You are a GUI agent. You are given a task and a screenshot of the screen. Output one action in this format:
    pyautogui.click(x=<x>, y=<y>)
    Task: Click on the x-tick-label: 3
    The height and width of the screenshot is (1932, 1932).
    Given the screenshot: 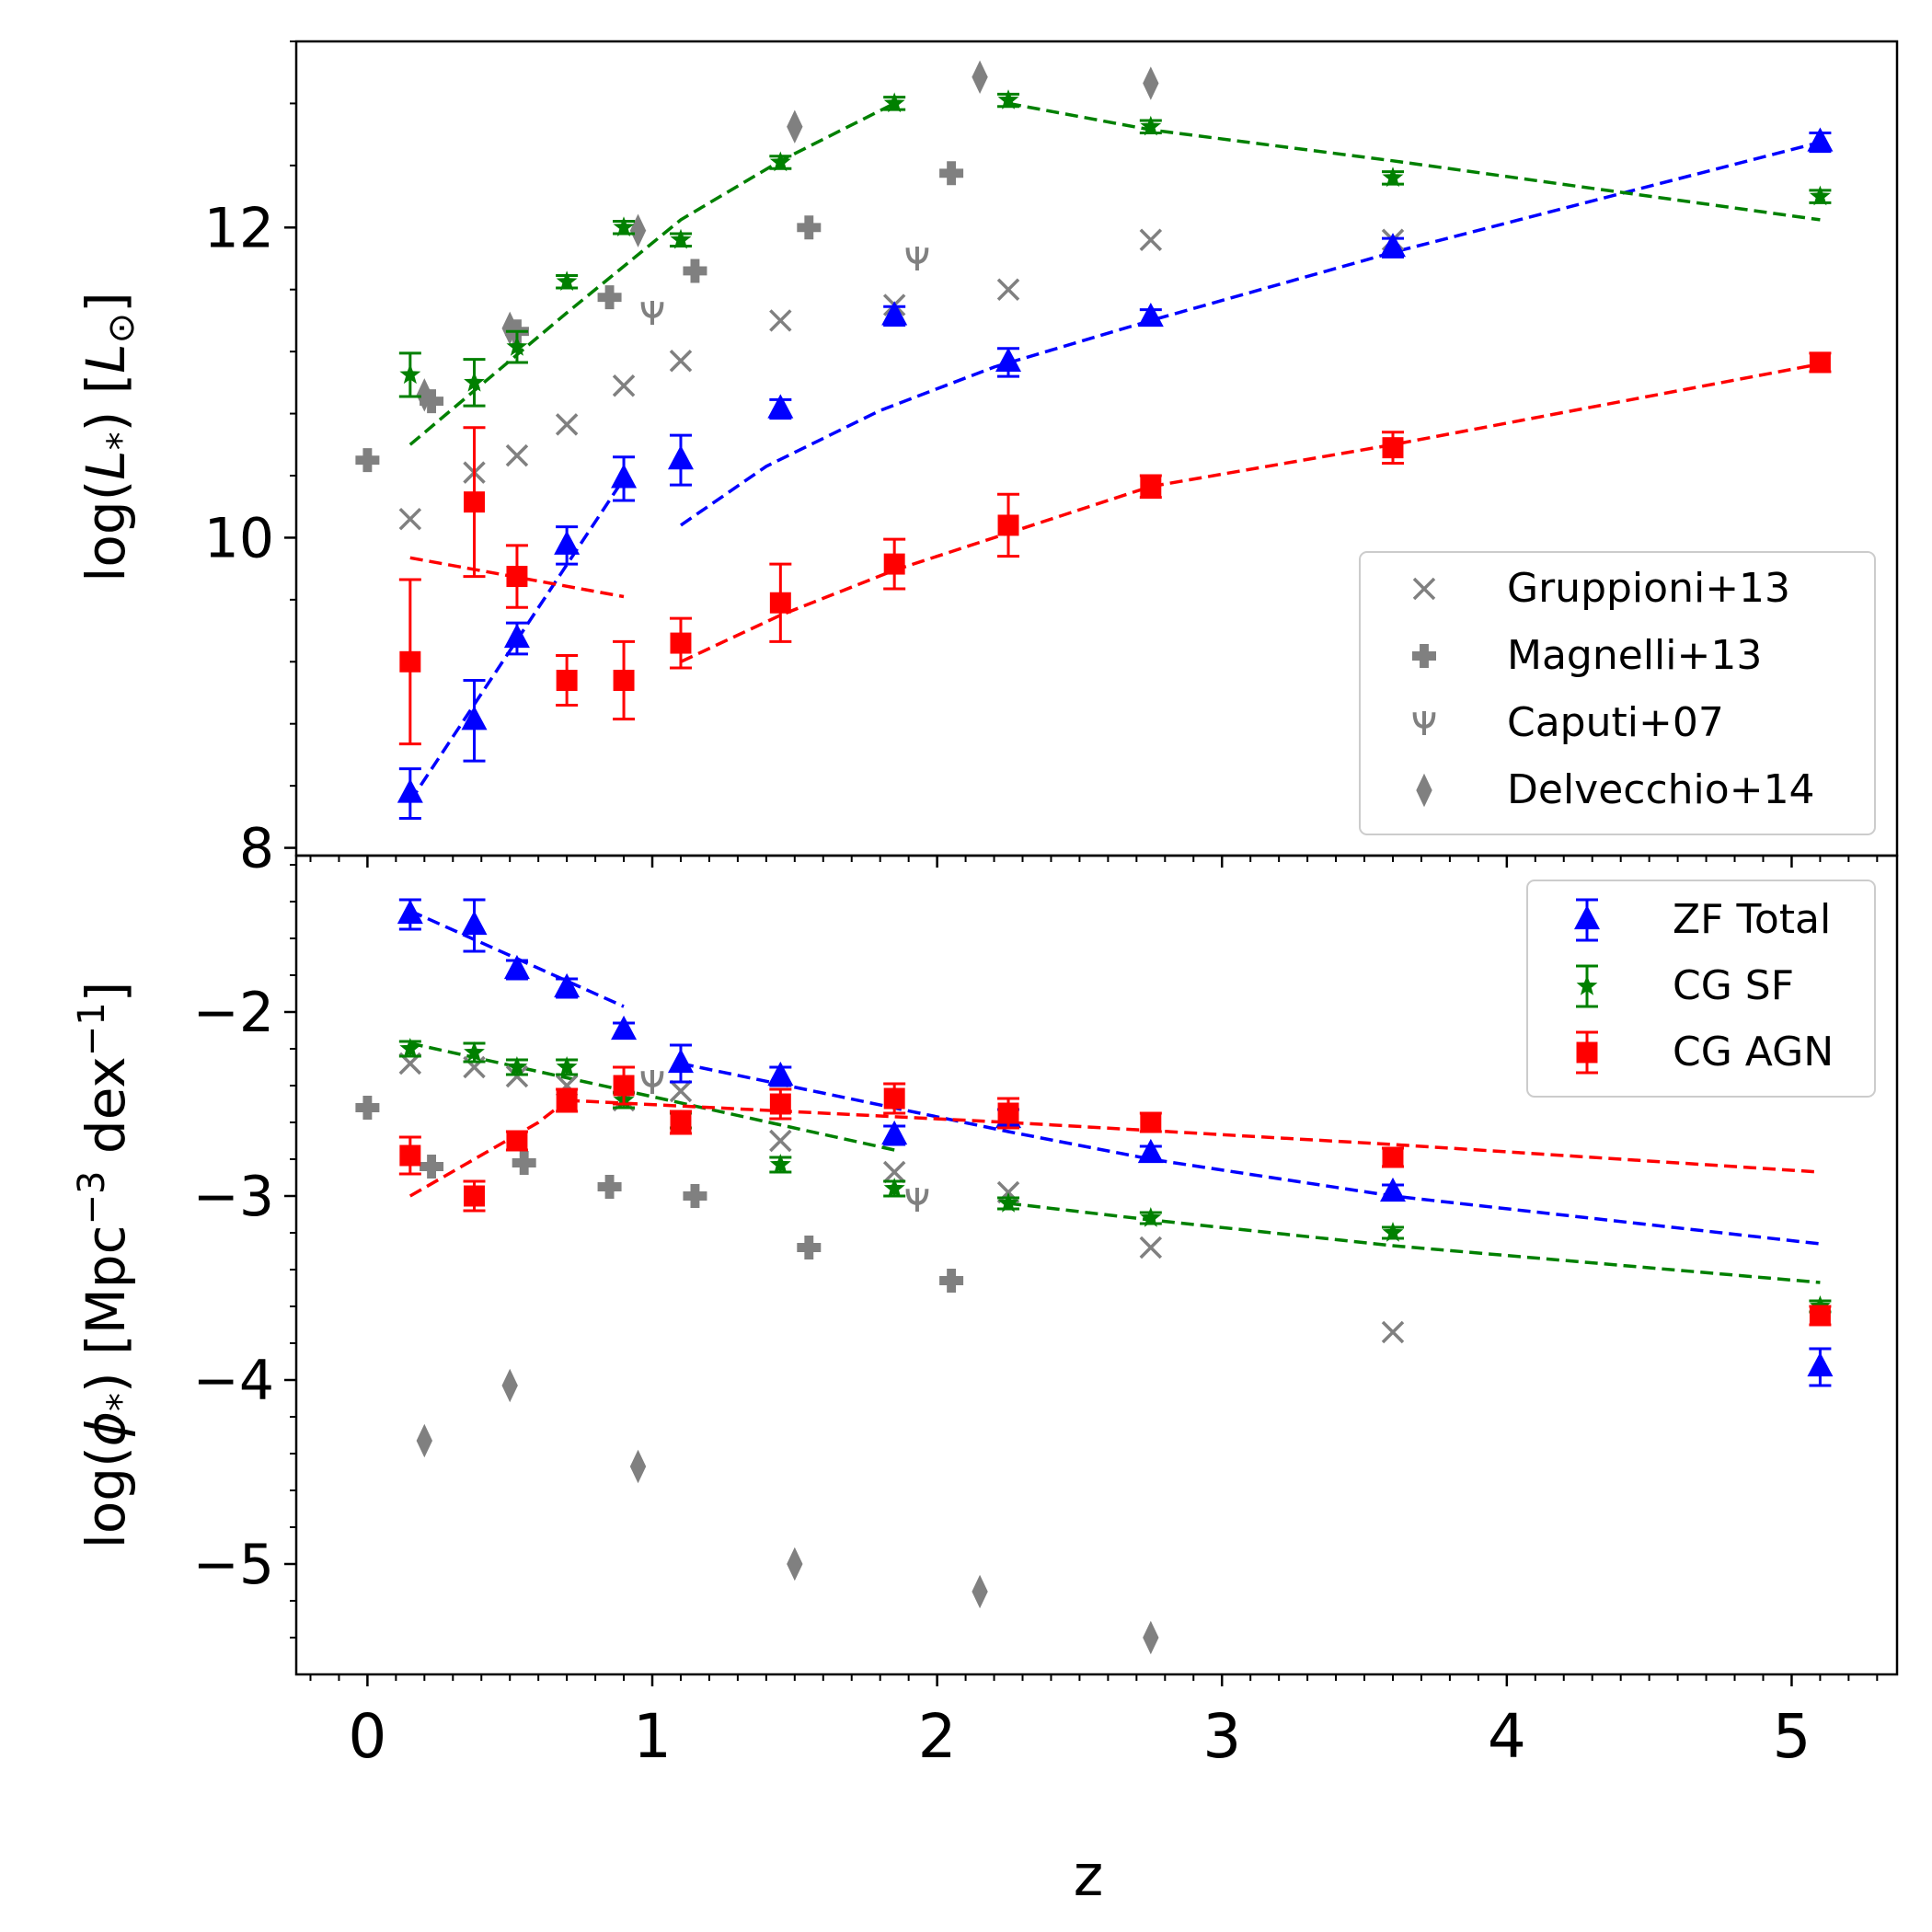 What is the action you would take?
    pyautogui.click(x=1221, y=1736)
    